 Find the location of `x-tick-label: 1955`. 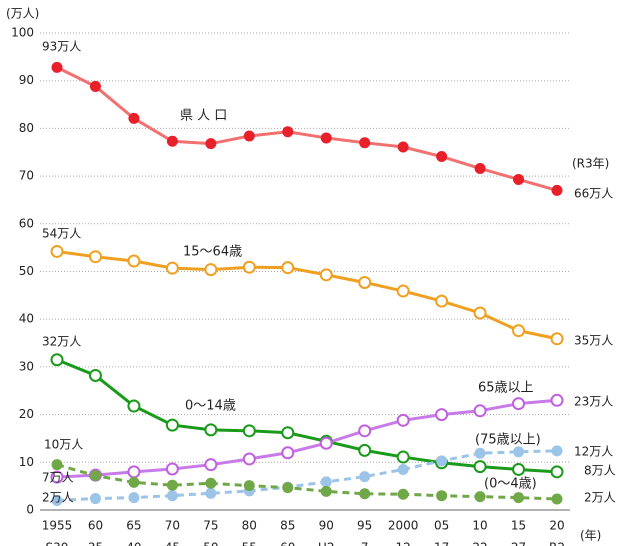

x-tick-label: 1955 is located at coordinates (57, 526).